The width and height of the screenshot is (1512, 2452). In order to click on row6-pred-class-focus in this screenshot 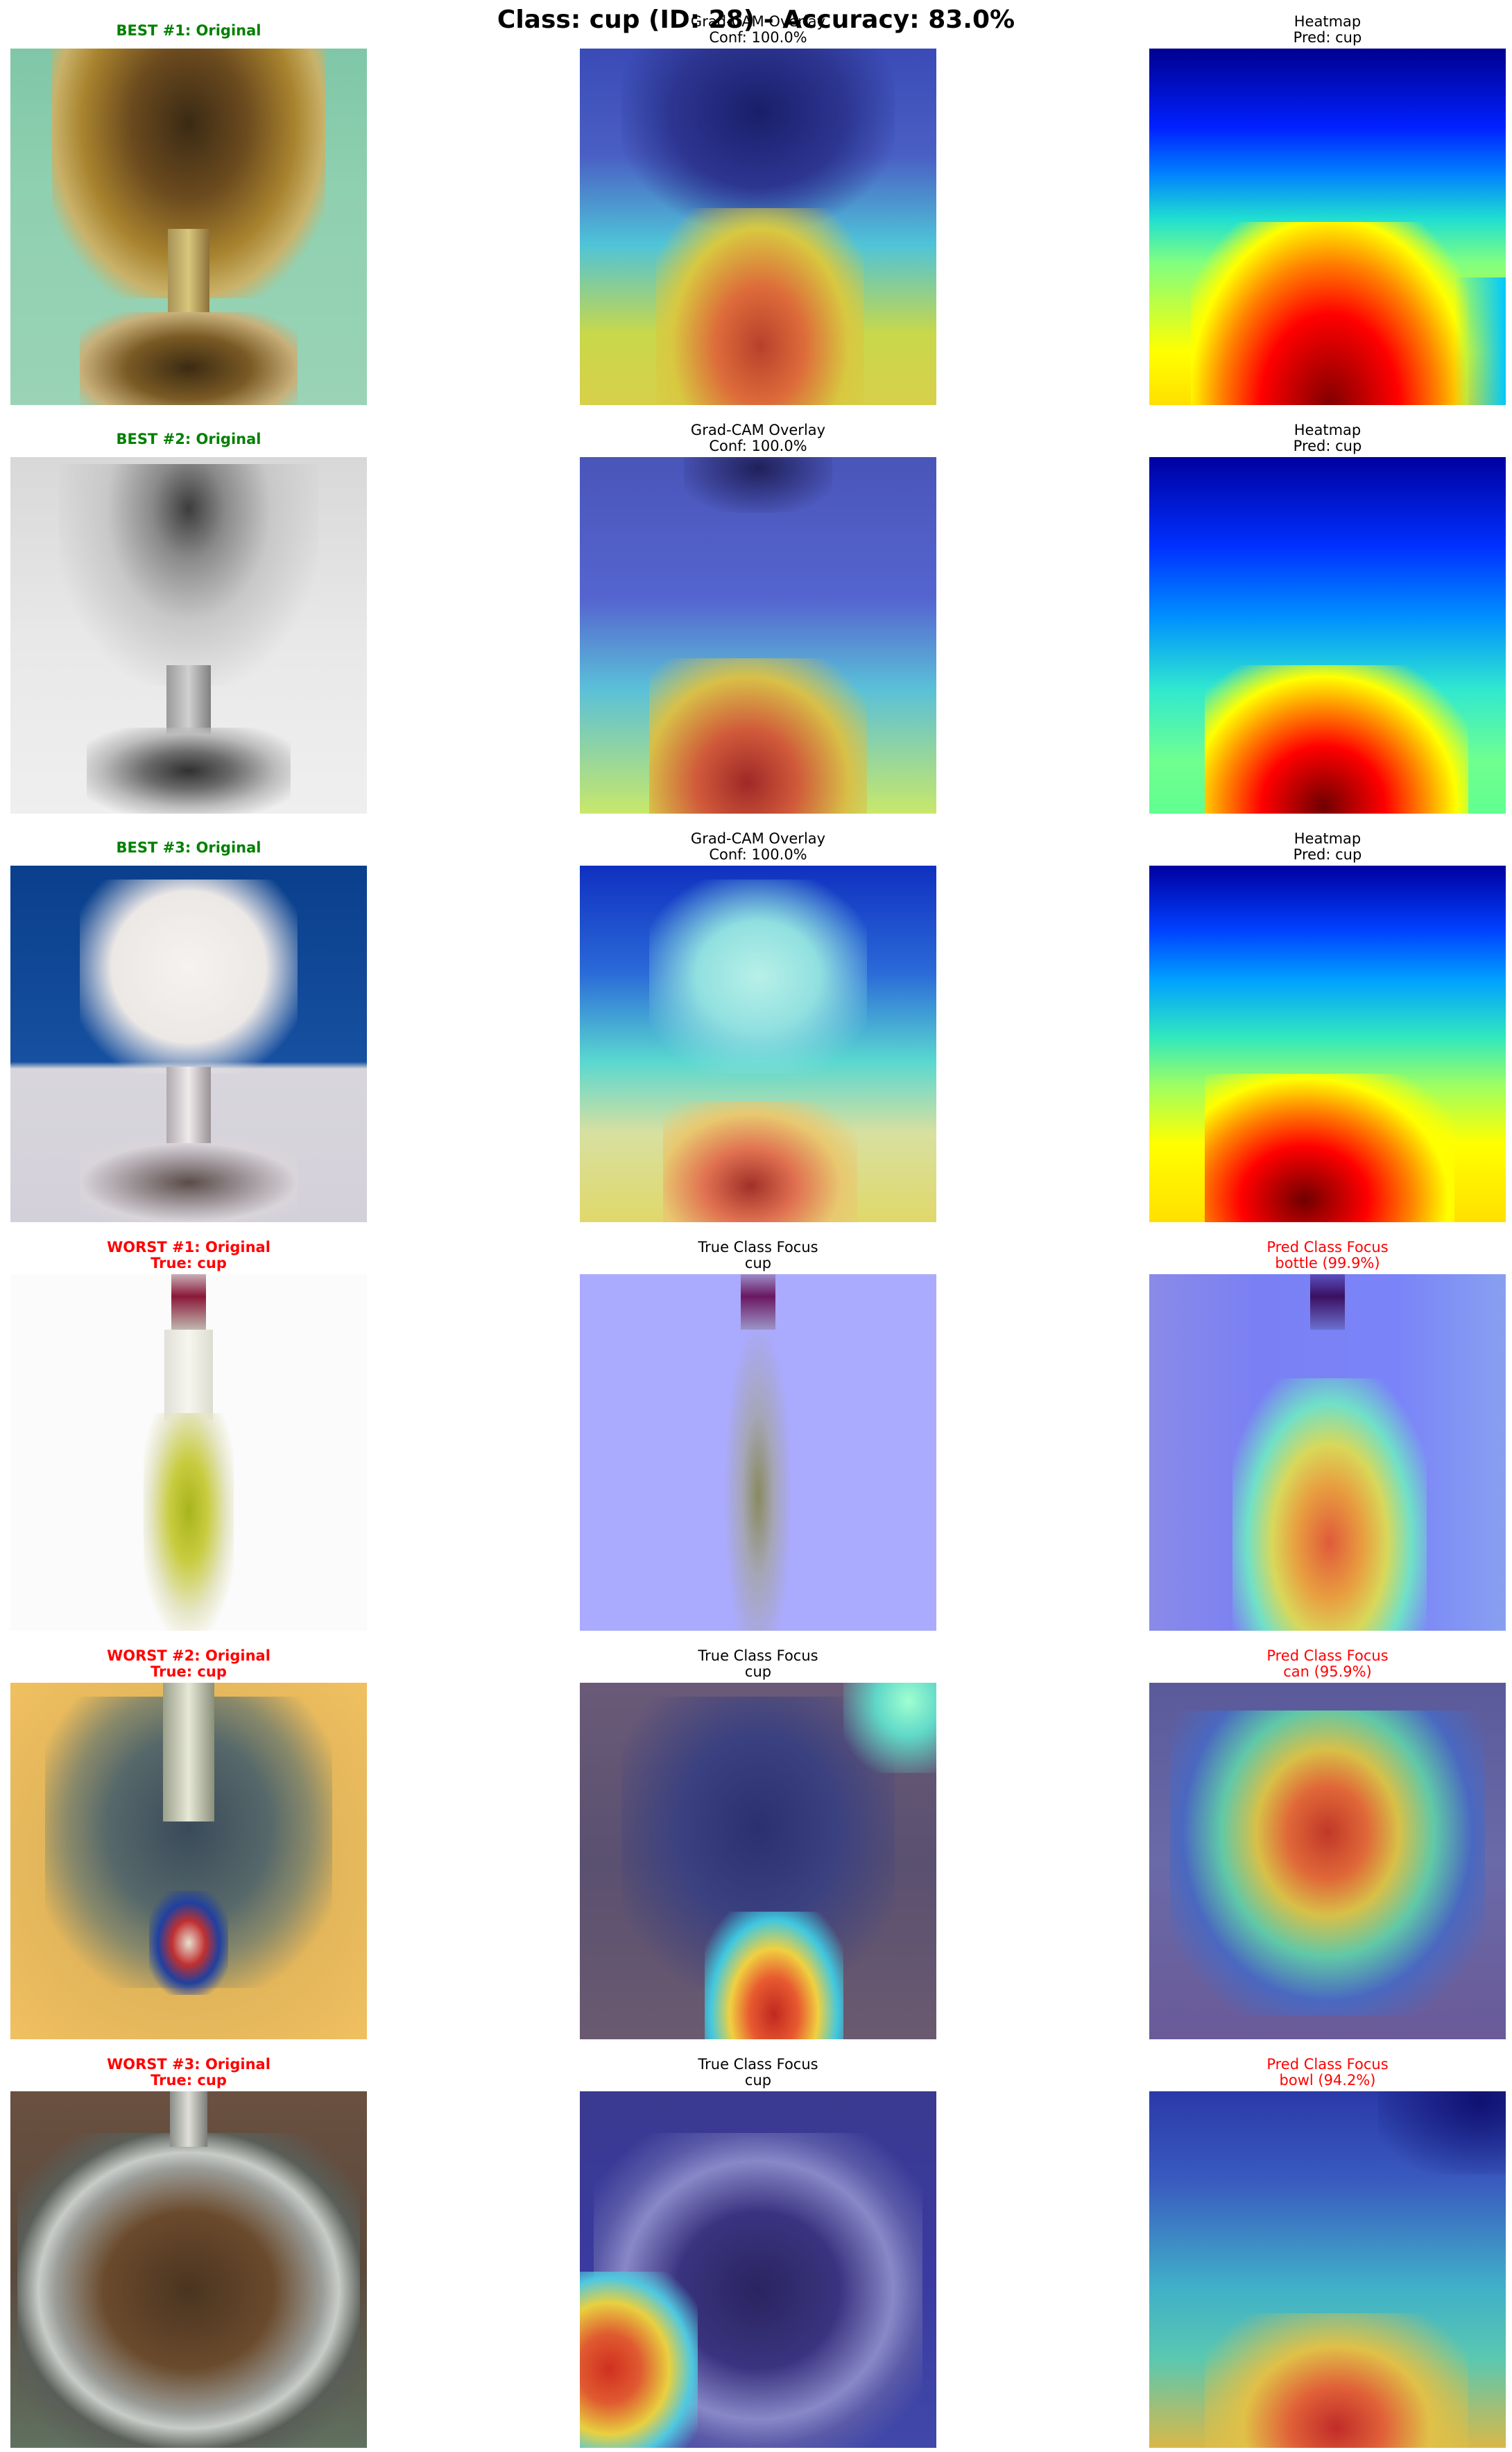, I will do `click(1328, 2269)`.